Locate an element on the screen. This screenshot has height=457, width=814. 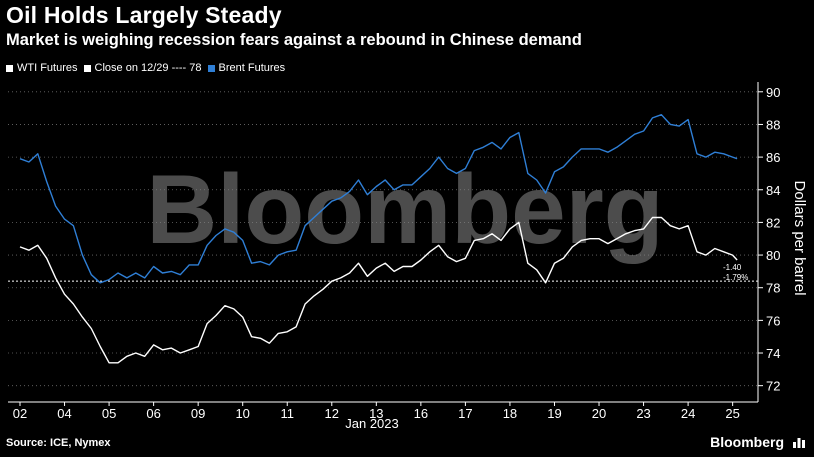
y-tick-label: 82 is located at coordinates (773, 222).